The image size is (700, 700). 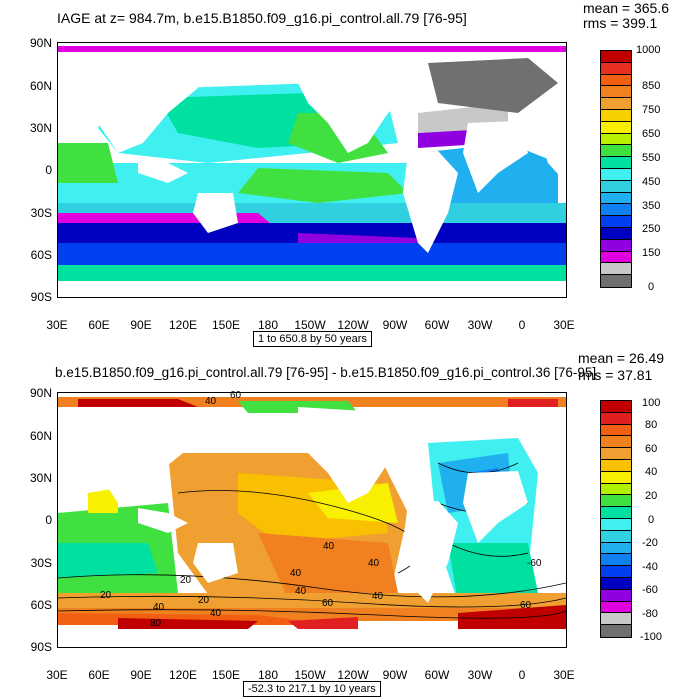 What do you see at coordinates (651, 134) in the screenshot?
I see `colorbar-label: 650` at bounding box center [651, 134].